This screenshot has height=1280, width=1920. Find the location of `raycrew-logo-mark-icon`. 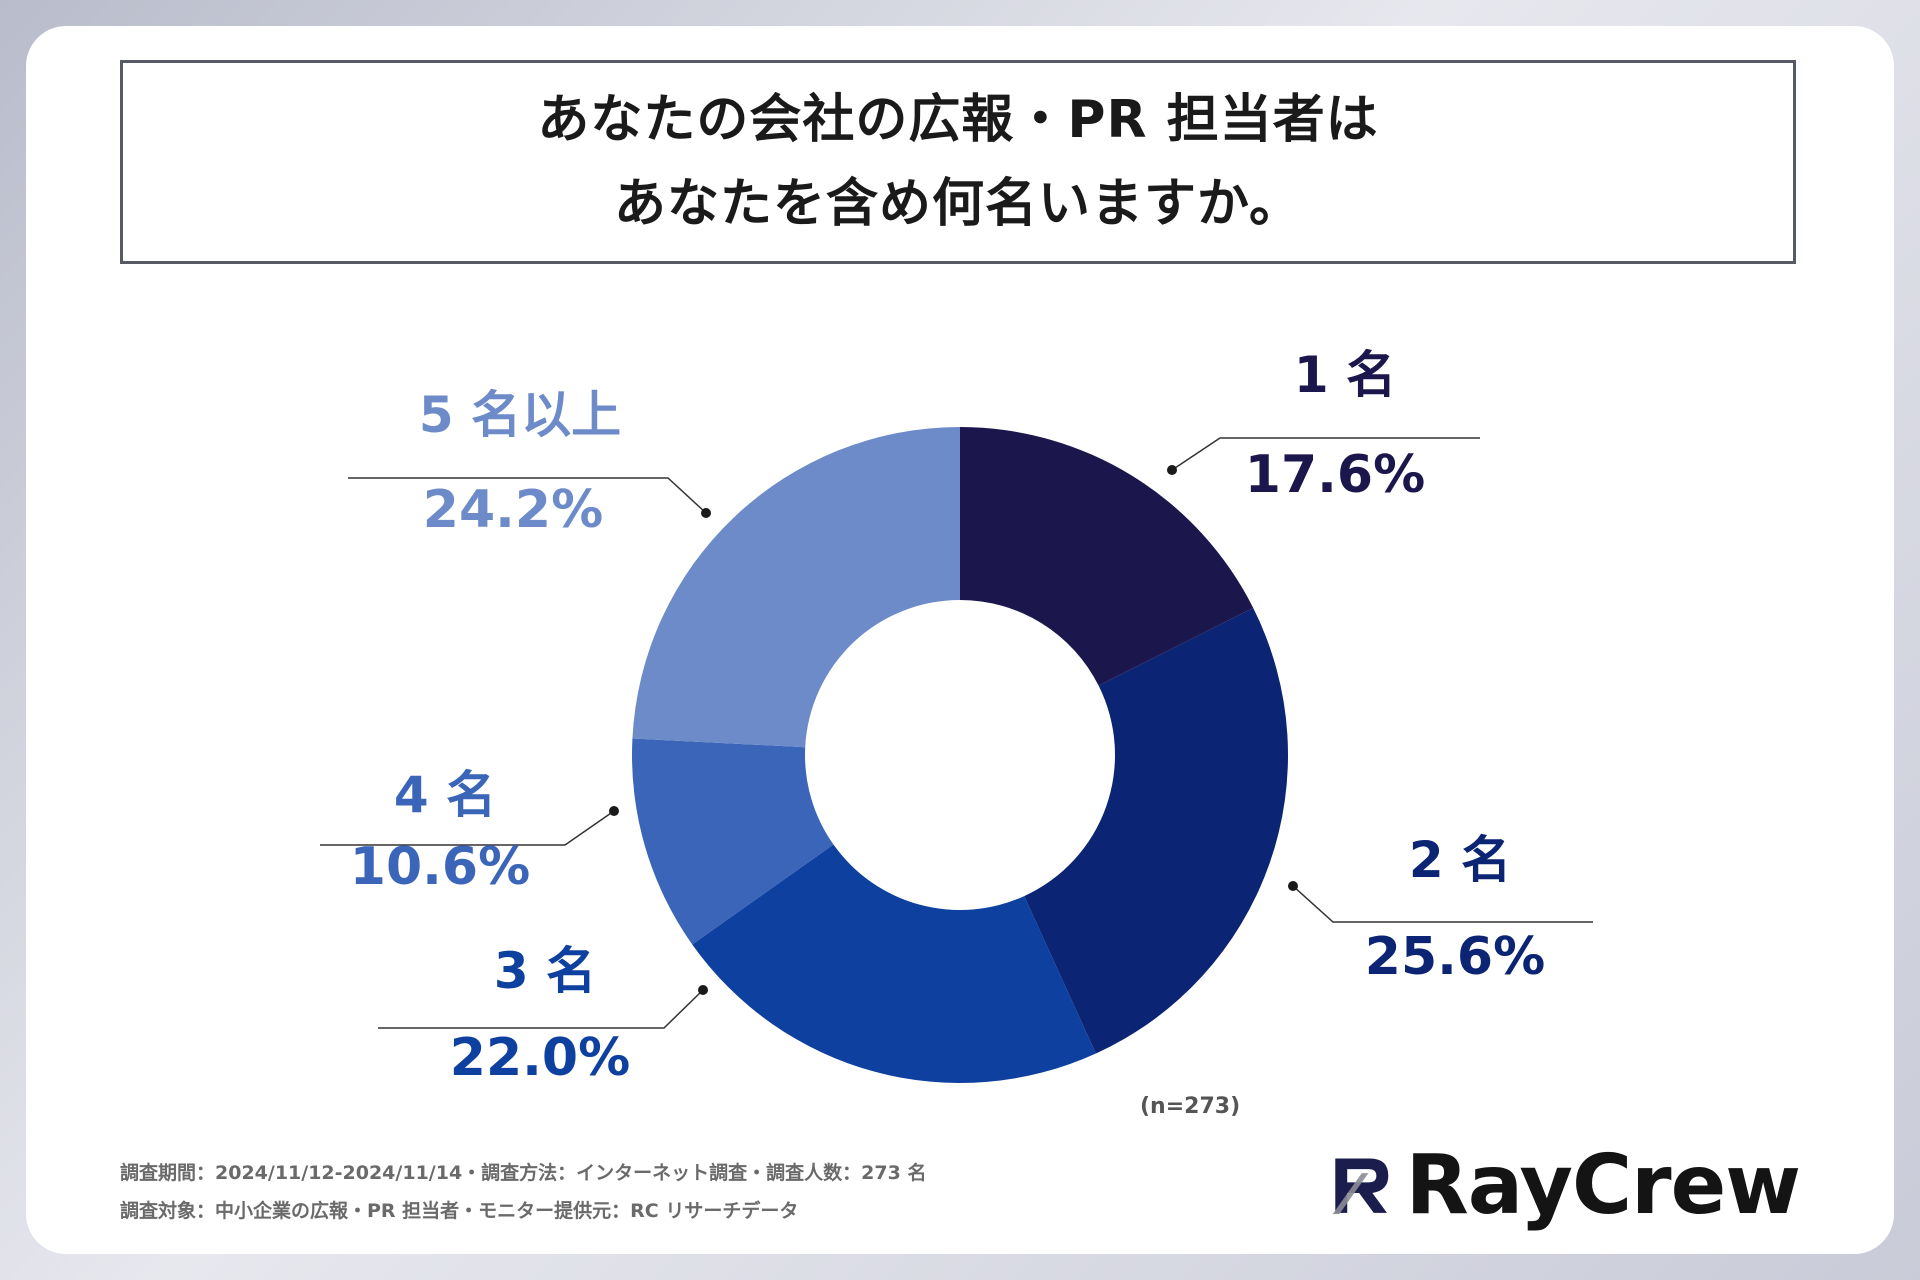

raycrew-logo-mark-icon is located at coordinates (1360, 1186).